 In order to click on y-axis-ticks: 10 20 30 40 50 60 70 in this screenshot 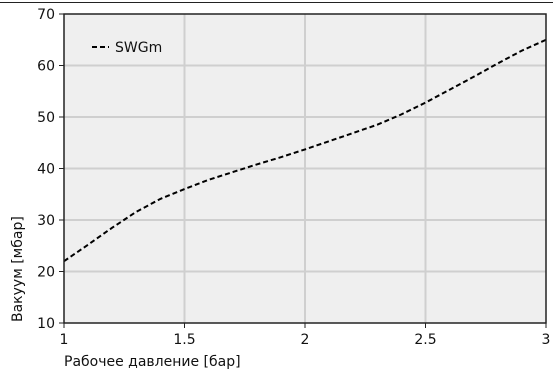, I will do `click(50, 169)`.